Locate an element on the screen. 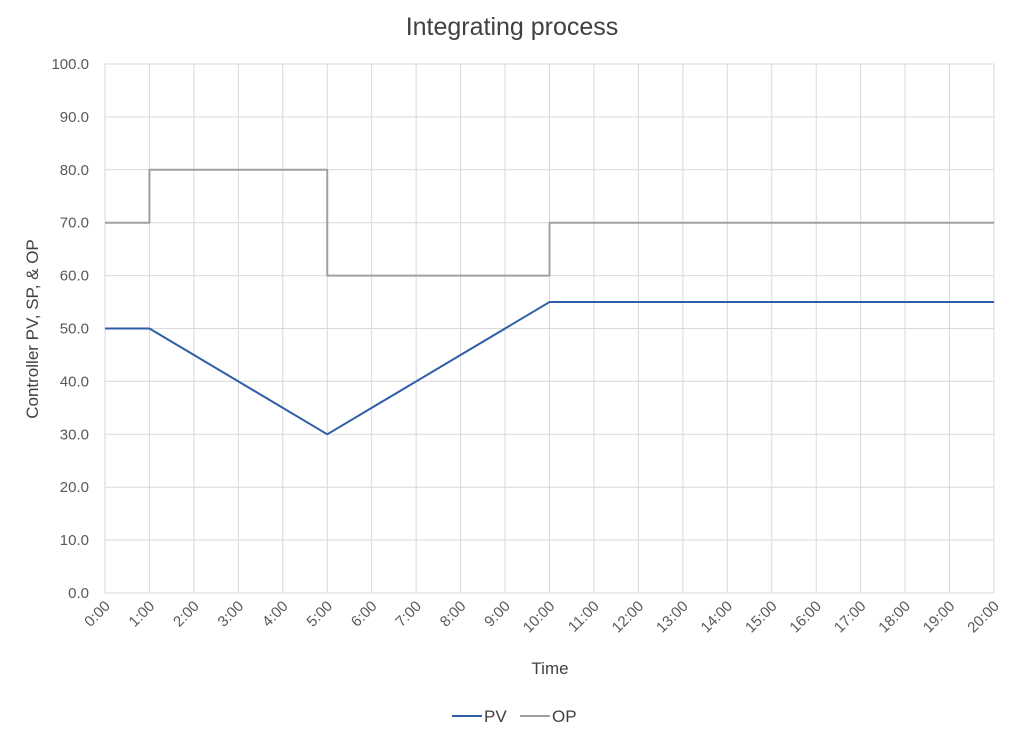 This screenshot has width=1024, height=740. x-tick-label: 5:00 is located at coordinates (319, 614).